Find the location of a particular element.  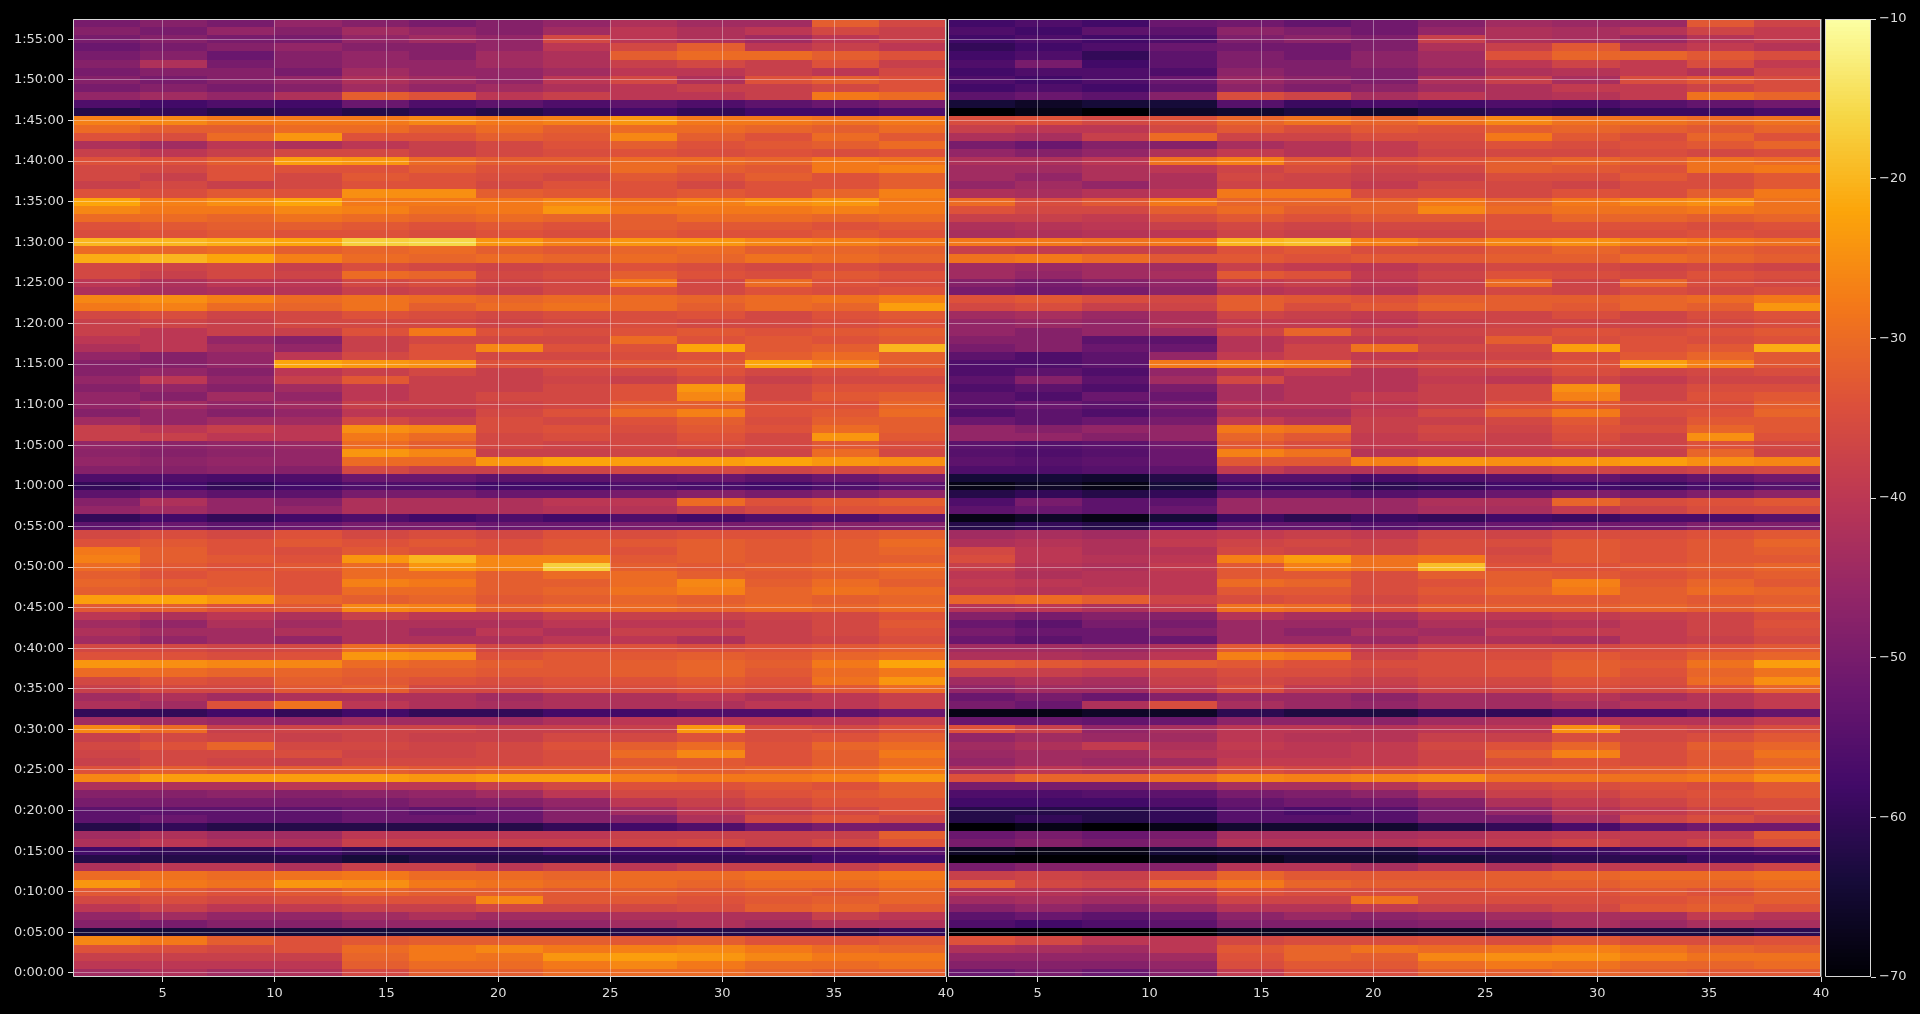

y-tick-label: 1:30:00 is located at coordinates (38, 241).